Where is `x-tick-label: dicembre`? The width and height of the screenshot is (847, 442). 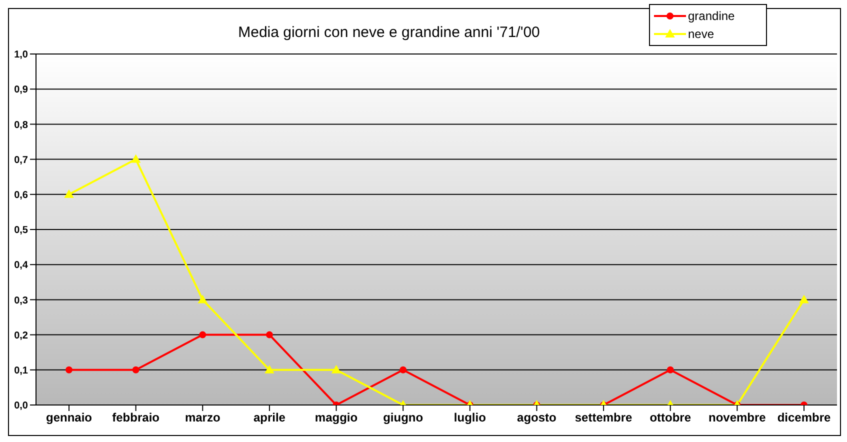 x-tick-label: dicembre is located at coordinates (804, 417).